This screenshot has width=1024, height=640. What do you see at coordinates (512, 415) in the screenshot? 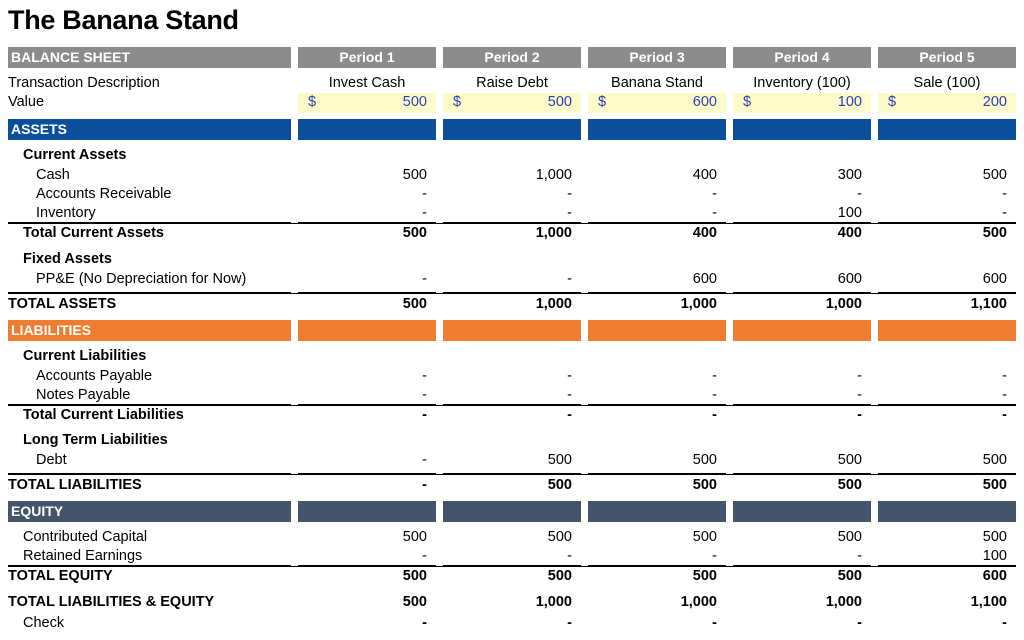
I see `total-current-liabilities-row: Total Current Liabilities - - - - -` at bounding box center [512, 415].